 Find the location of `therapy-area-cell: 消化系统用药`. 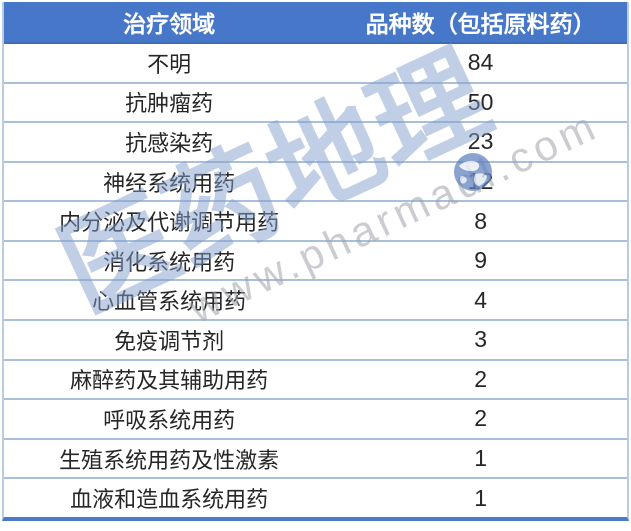

therapy-area-cell: 消化系统用药 is located at coordinates (169, 262).